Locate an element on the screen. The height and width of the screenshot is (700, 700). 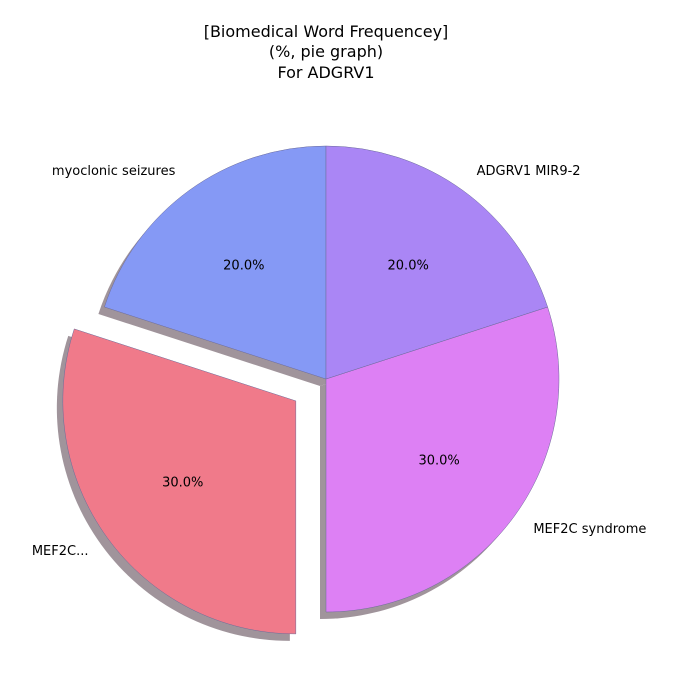
pie-slice-mef2c is located at coordinates (179, 481).